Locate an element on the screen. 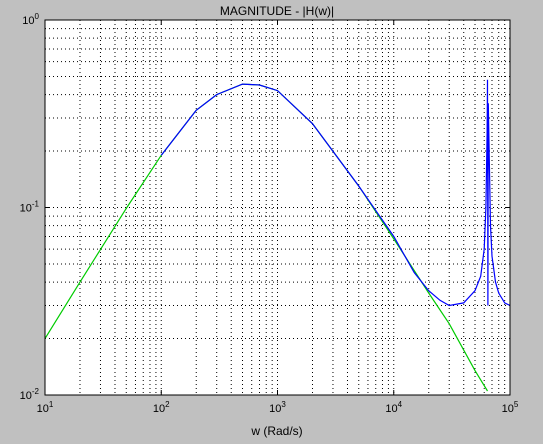  y-tick-label: 10⁻² is located at coordinates (30, 394).